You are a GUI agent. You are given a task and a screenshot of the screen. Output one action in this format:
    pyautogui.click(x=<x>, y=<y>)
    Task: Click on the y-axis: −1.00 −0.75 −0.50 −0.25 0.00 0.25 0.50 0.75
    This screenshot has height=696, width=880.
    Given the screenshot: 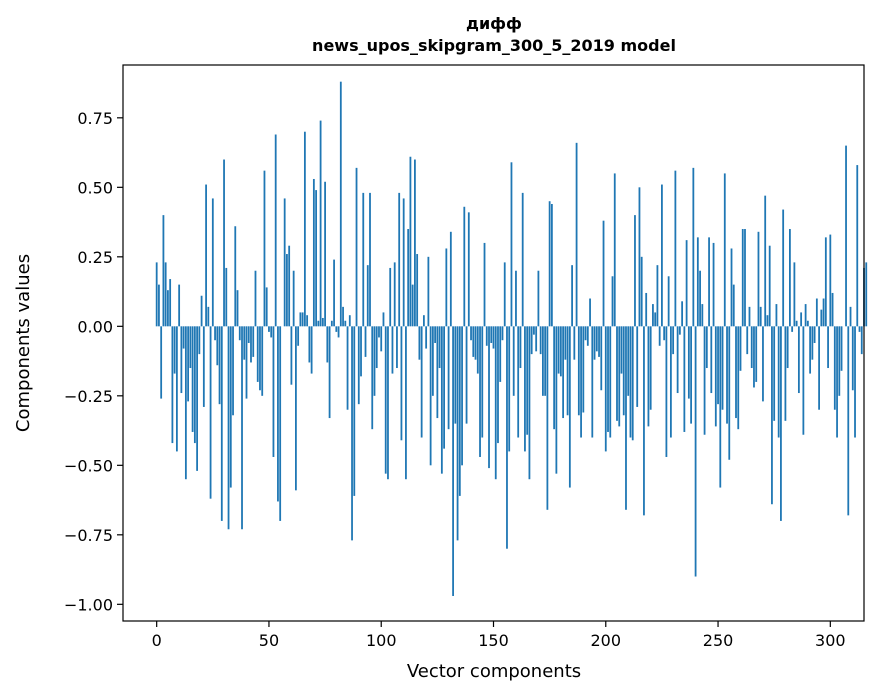 What is the action you would take?
    pyautogui.click(x=93, y=361)
    